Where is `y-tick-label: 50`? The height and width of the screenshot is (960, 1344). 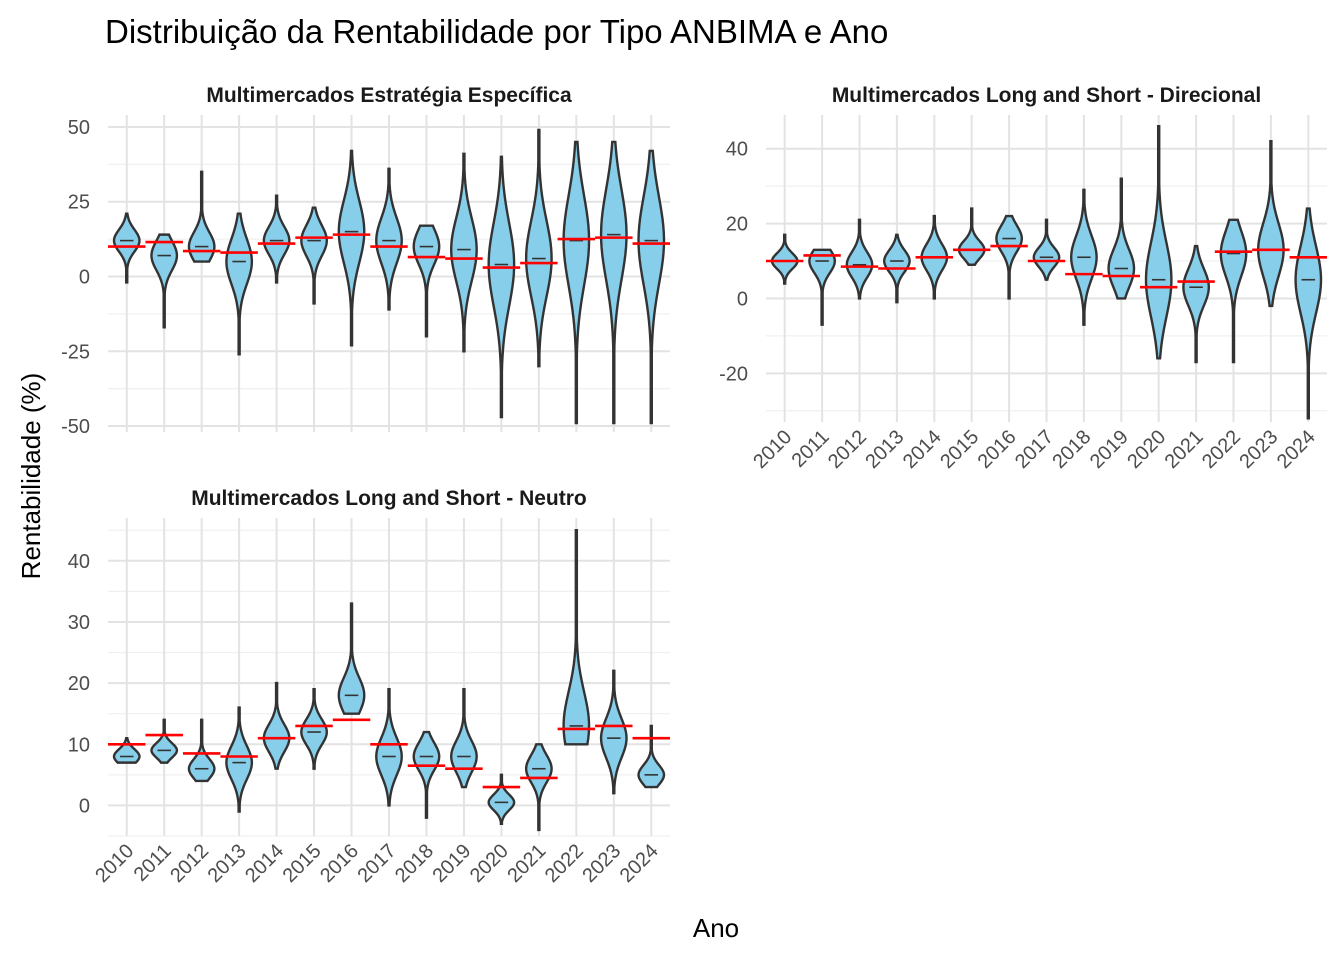 y-tick-label: 50 is located at coordinates (79, 128).